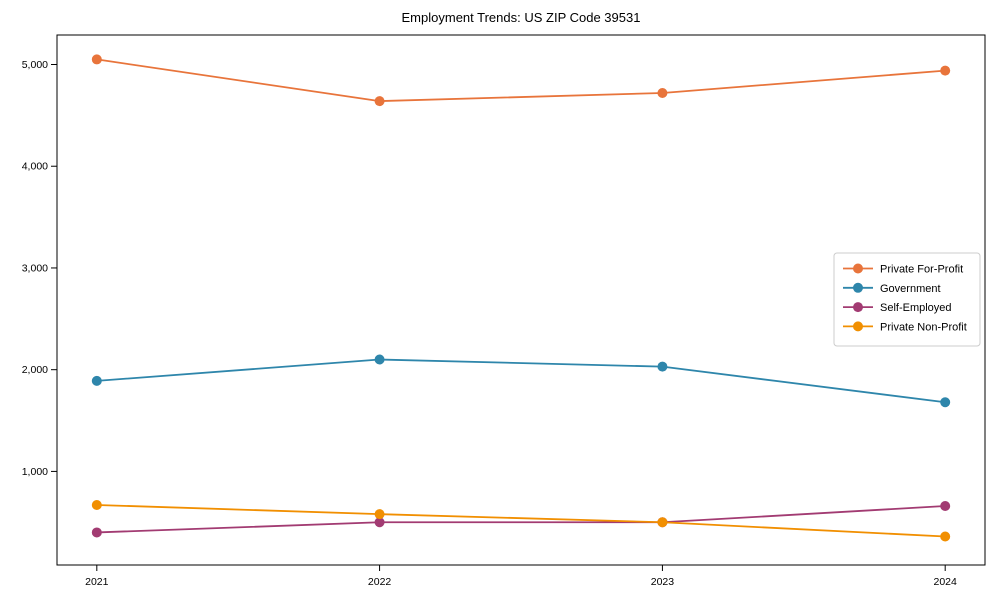 The width and height of the screenshot is (1000, 600). What do you see at coordinates (380, 582) in the screenshot?
I see `x-tick-label: 2022` at bounding box center [380, 582].